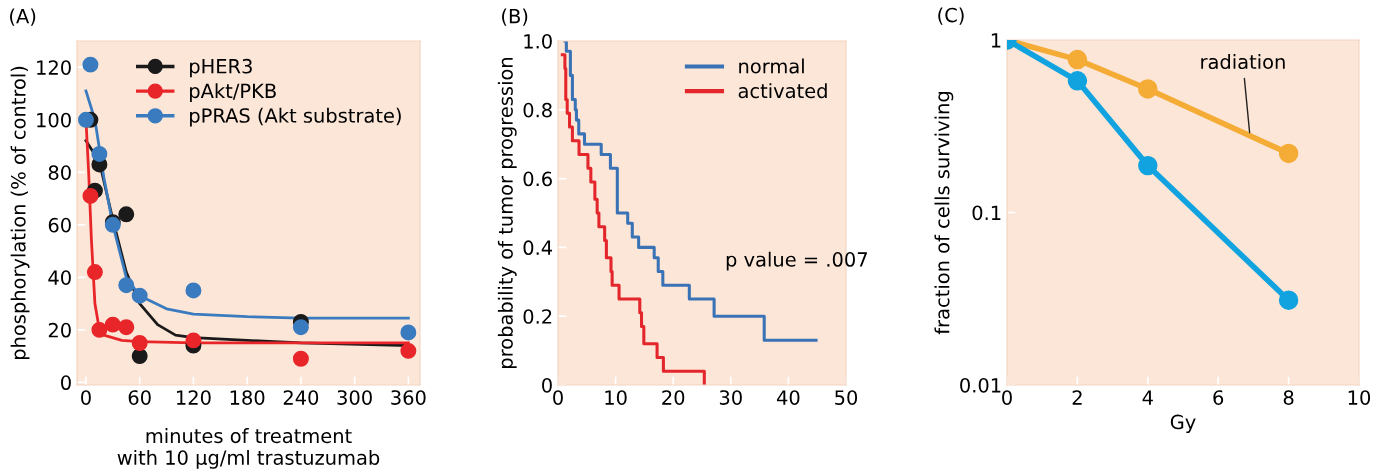 This screenshot has height=469, width=1383. What do you see at coordinates (1183, 424) in the screenshot?
I see `x-axis-title: Gy` at bounding box center [1183, 424].